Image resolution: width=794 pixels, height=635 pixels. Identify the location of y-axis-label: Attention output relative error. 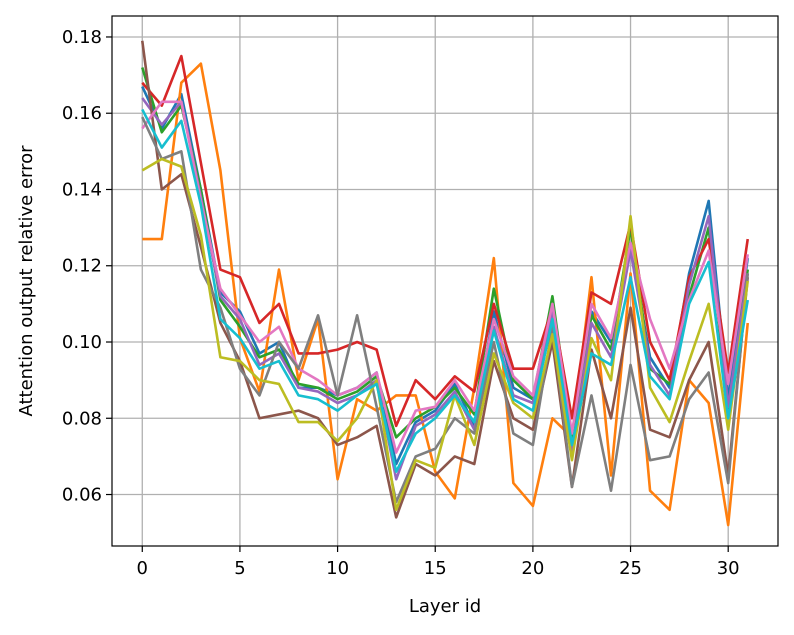
(26, 281).